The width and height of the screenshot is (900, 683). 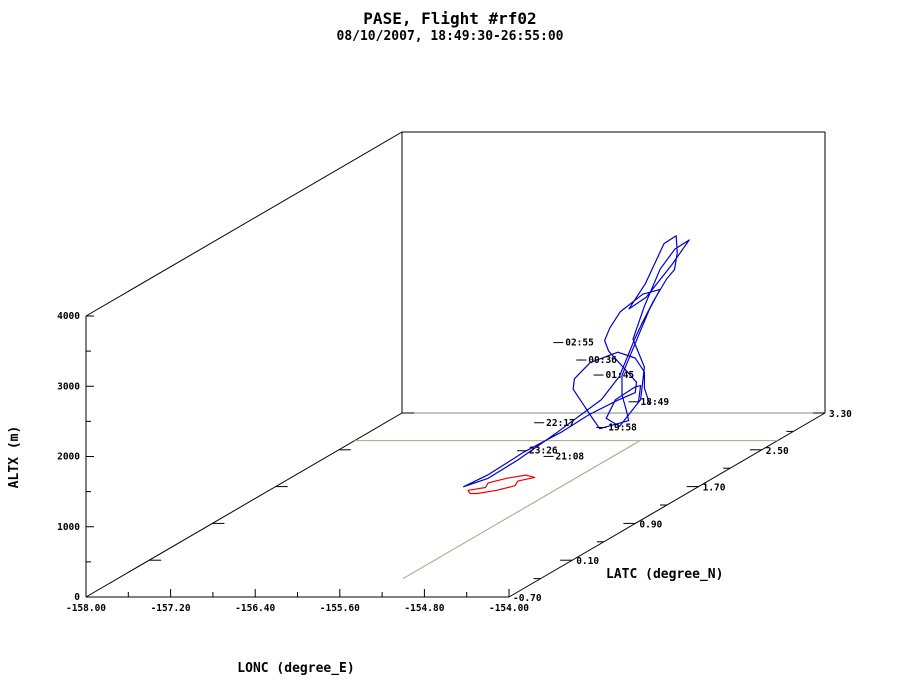 I want to click on z-axis-label: ALTX (m), so click(x=14, y=457).